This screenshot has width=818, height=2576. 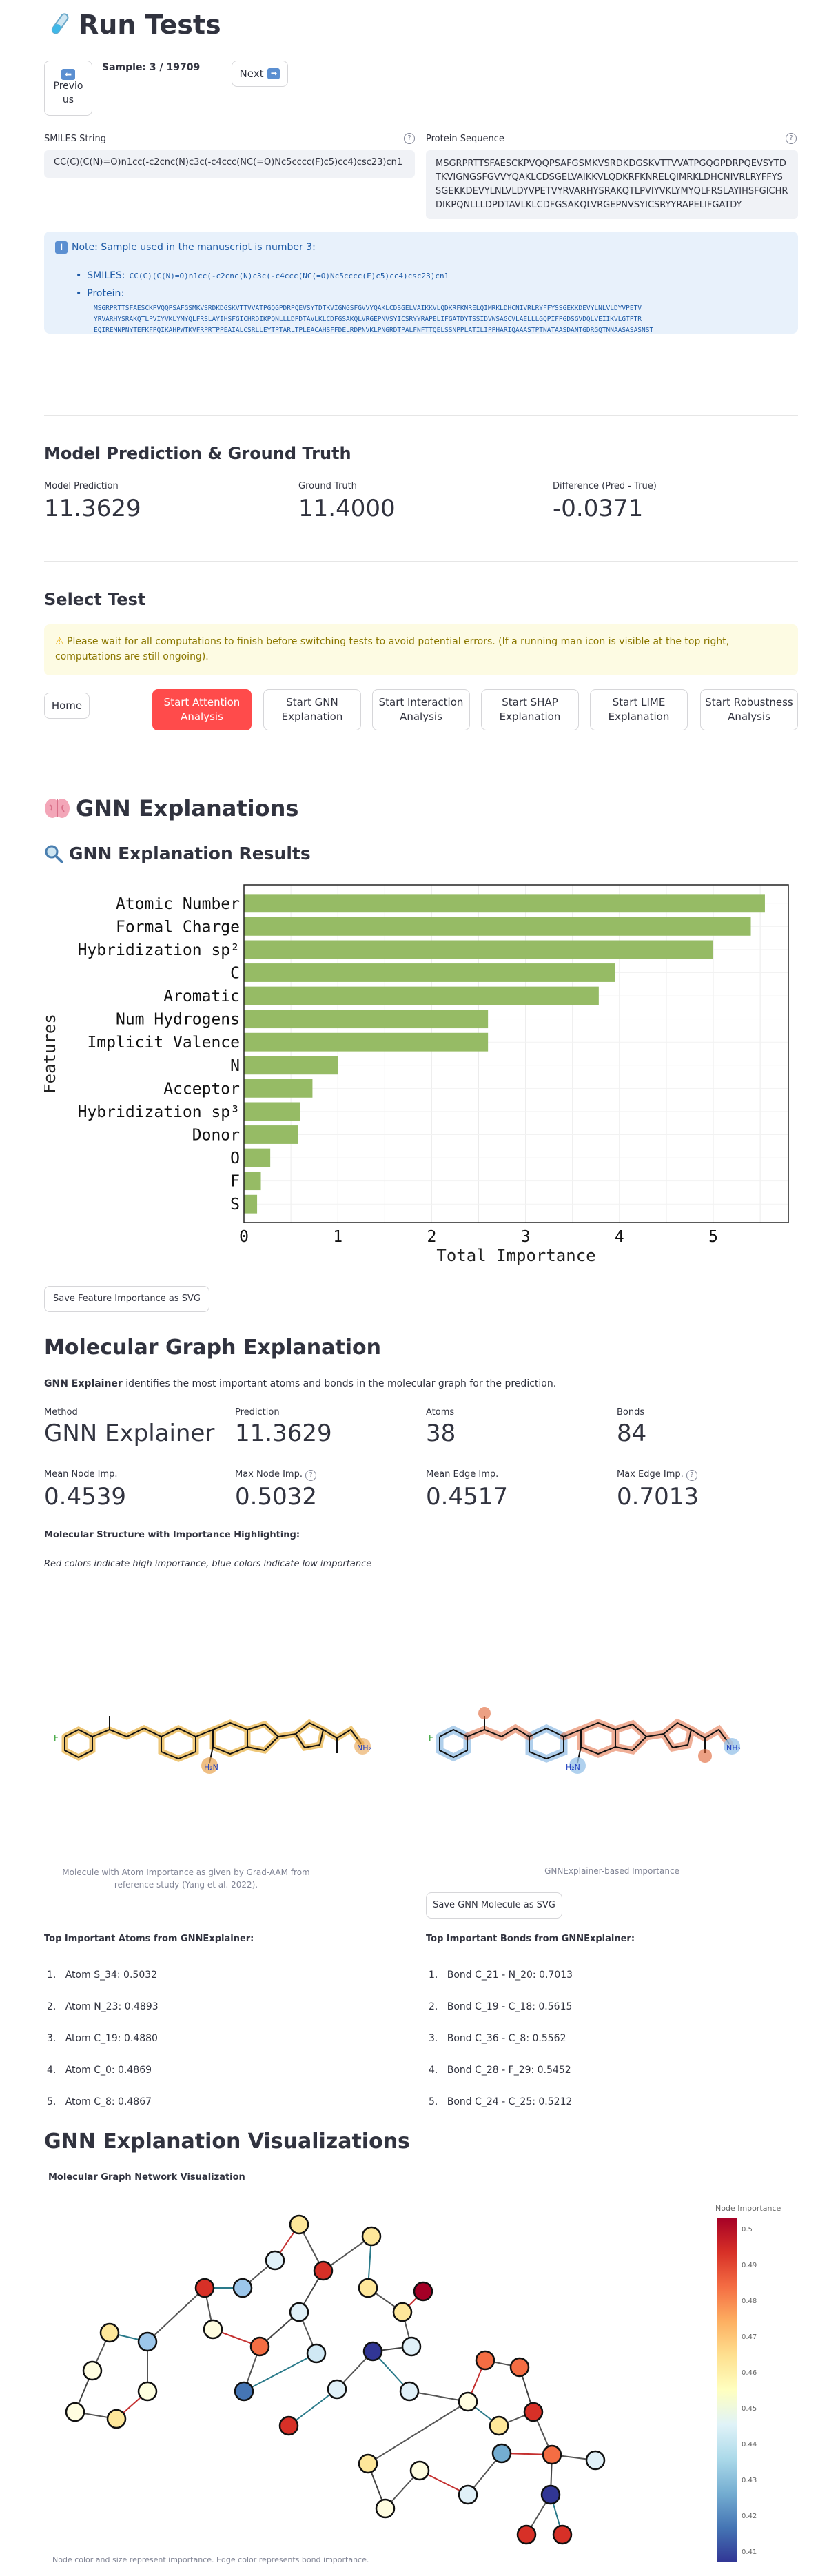 I want to click on bonds-value: 84, so click(x=632, y=1433).